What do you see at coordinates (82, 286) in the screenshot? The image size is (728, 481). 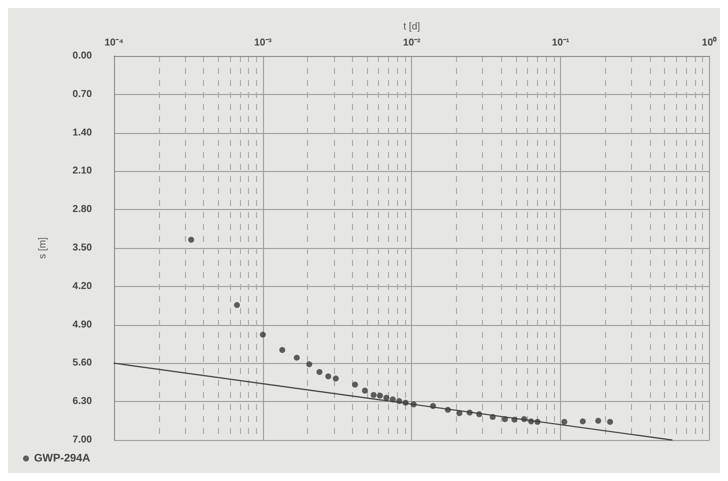 I see `y-tick-label: 4.20` at bounding box center [82, 286].